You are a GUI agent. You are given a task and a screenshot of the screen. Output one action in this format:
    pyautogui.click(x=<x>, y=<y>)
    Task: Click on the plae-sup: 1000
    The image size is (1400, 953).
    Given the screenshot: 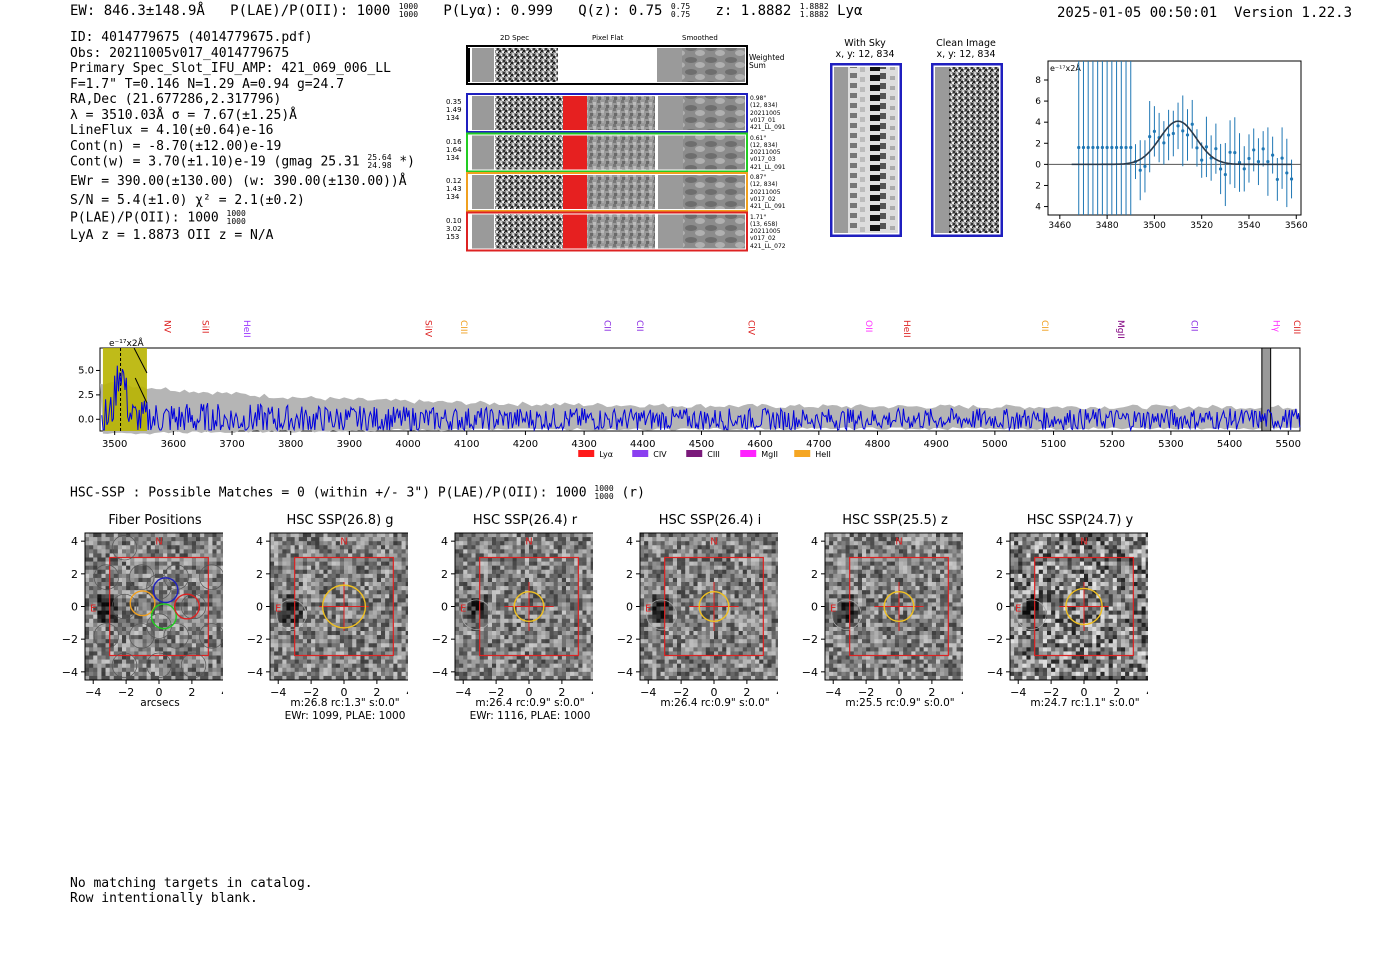 What is the action you would take?
    pyautogui.click(x=408, y=6)
    